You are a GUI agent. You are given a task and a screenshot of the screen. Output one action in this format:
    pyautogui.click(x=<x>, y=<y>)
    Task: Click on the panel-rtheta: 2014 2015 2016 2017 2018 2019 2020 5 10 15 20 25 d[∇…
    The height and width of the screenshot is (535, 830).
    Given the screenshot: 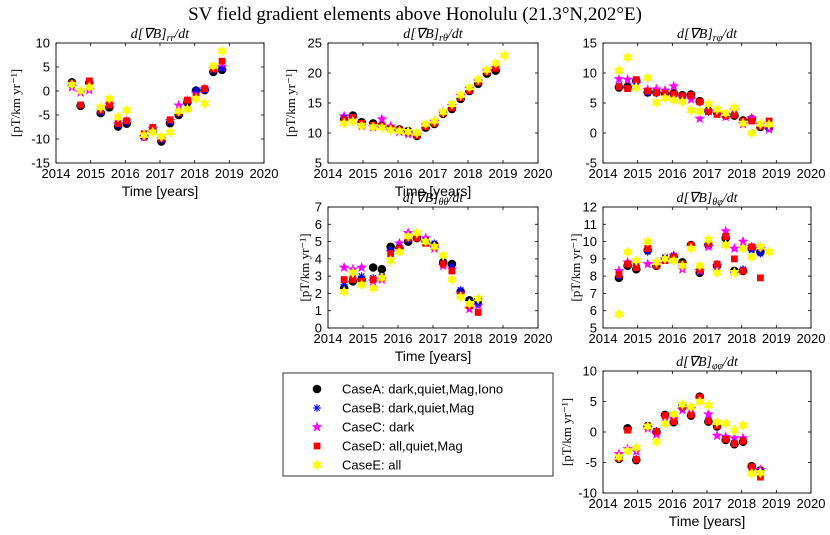 What is the action you would take?
    pyautogui.click(x=417, y=113)
    